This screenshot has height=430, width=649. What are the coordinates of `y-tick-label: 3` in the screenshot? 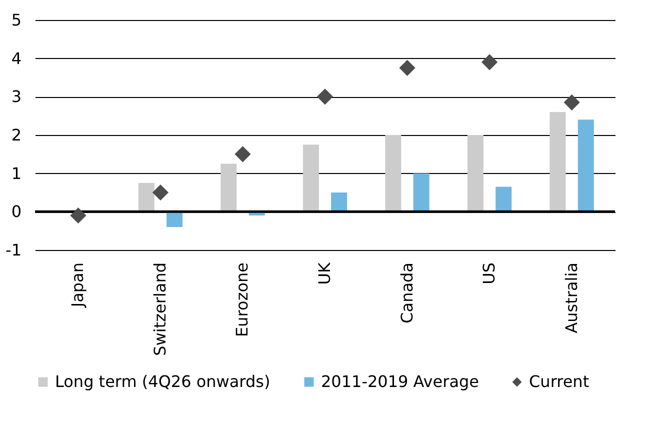 It's located at (16, 96).